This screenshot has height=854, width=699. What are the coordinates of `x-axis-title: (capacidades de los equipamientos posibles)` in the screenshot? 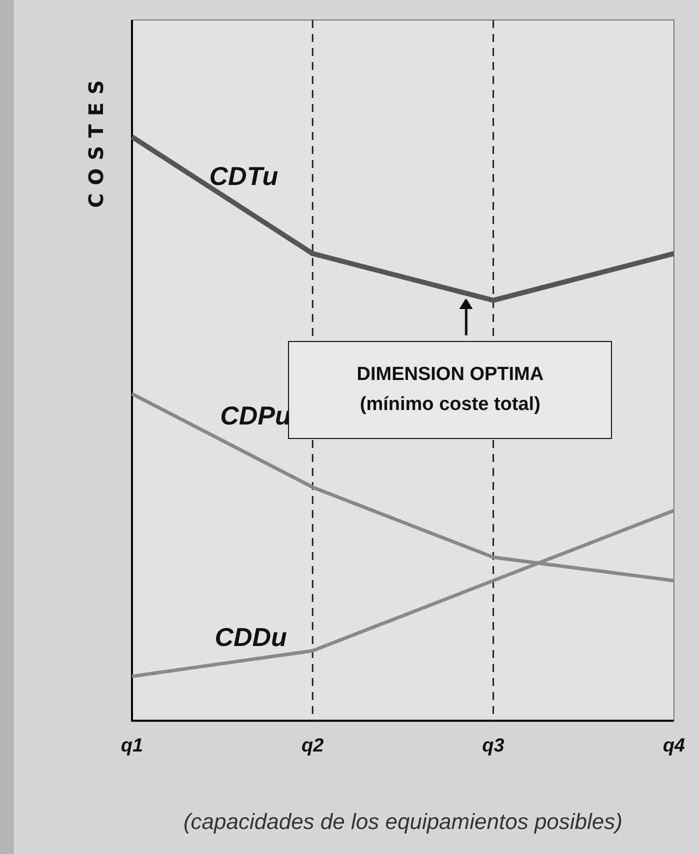 It's located at (402, 821).